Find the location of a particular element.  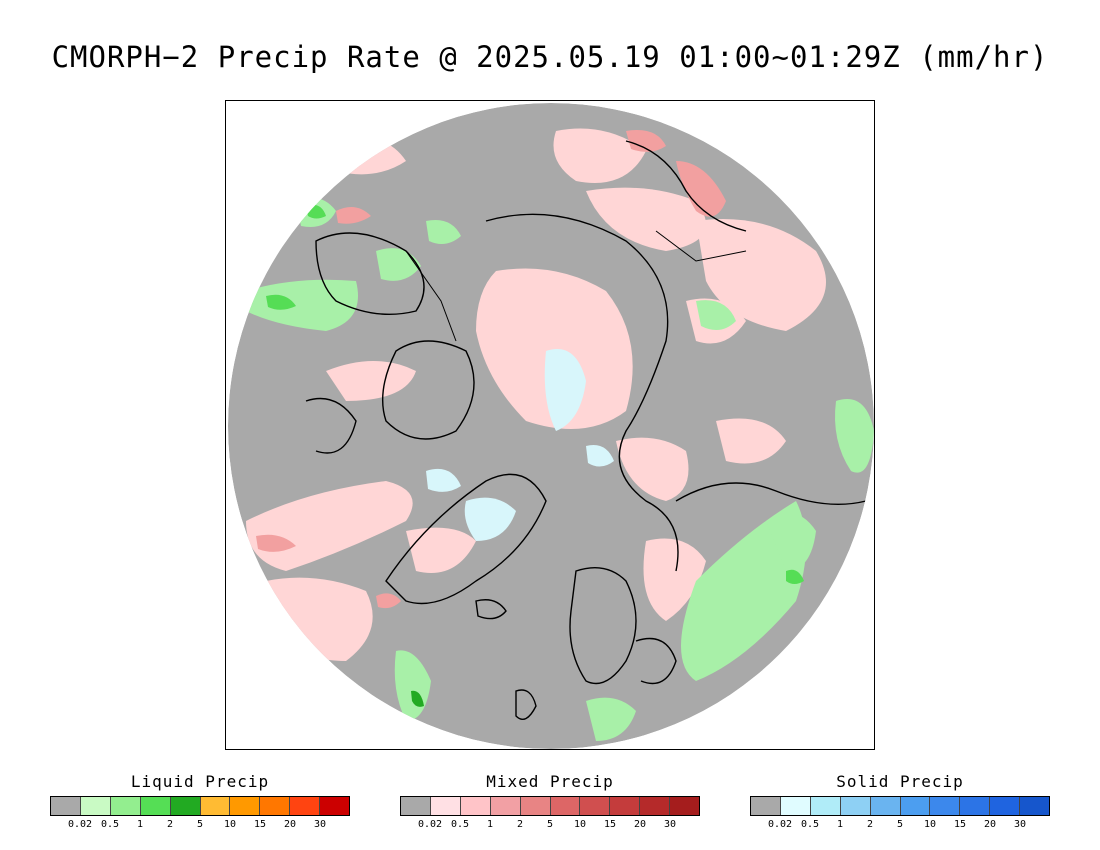

siberia-coastline is located at coordinates (582, 392).